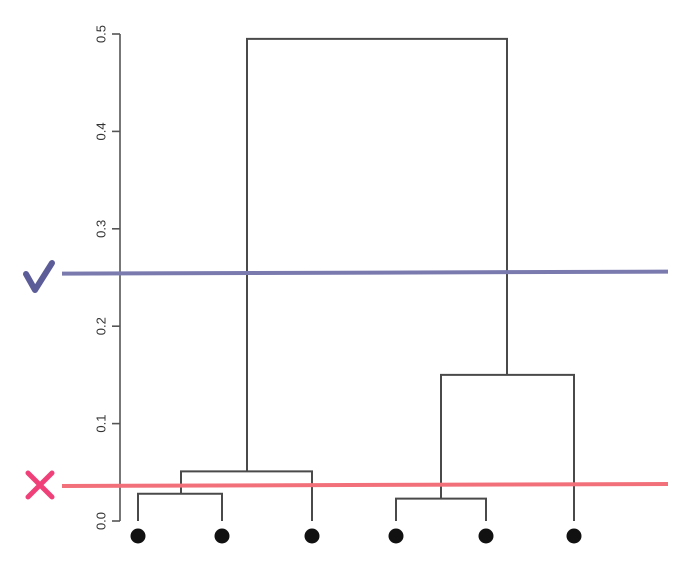 This screenshot has height=564, width=680. What do you see at coordinates (101, 424) in the screenshot?
I see `y-tick-label: 0.1` at bounding box center [101, 424].